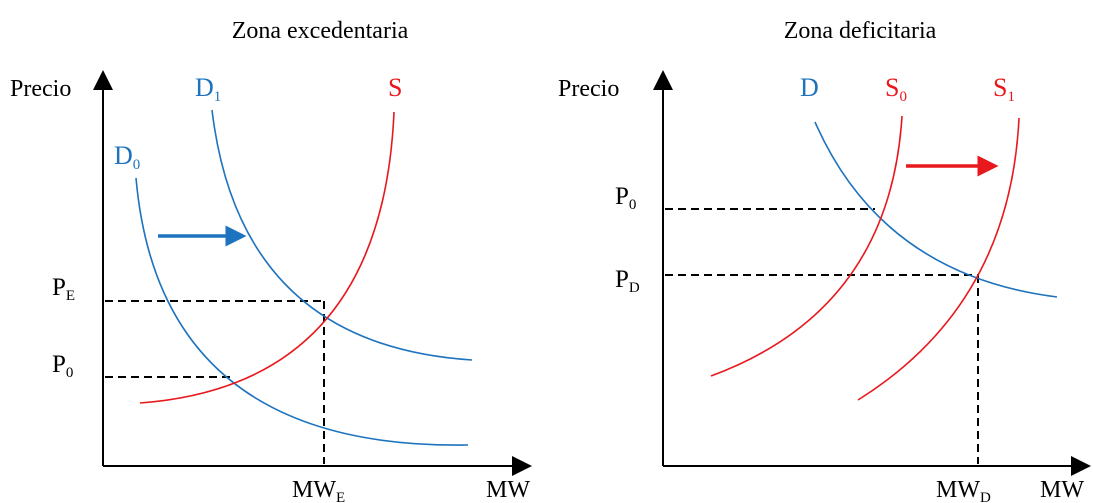 This screenshot has width=1093, height=503. I want to click on right-supply-s1-curve, so click(938, 259).